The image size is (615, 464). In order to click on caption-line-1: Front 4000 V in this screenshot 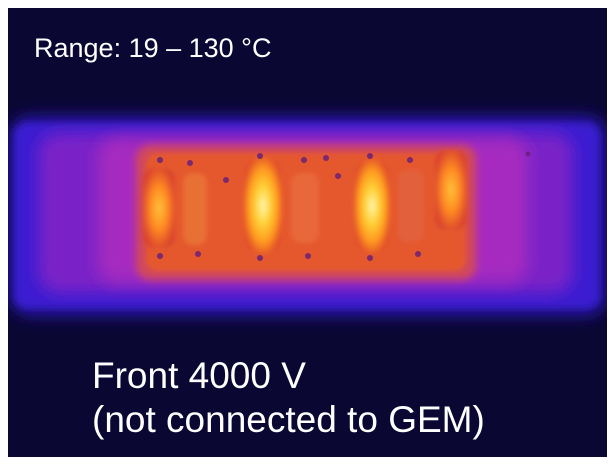, I will do `click(199, 375)`.